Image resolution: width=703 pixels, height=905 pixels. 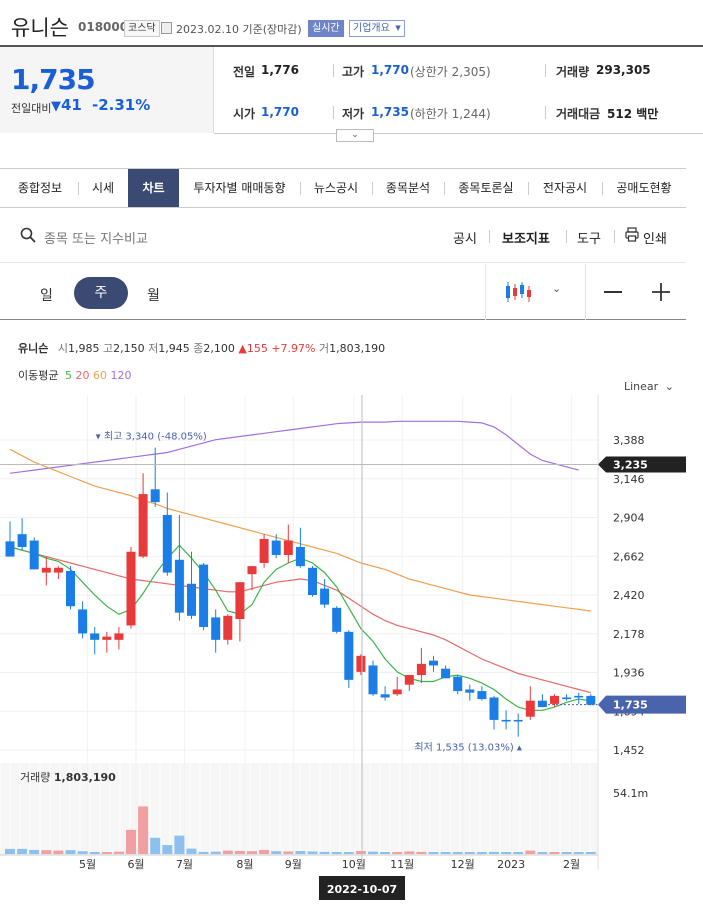 What do you see at coordinates (151, 437) in the screenshot?
I see `max-annotation: ▾ 최고 3,340 (-48.05%)` at bounding box center [151, 437].